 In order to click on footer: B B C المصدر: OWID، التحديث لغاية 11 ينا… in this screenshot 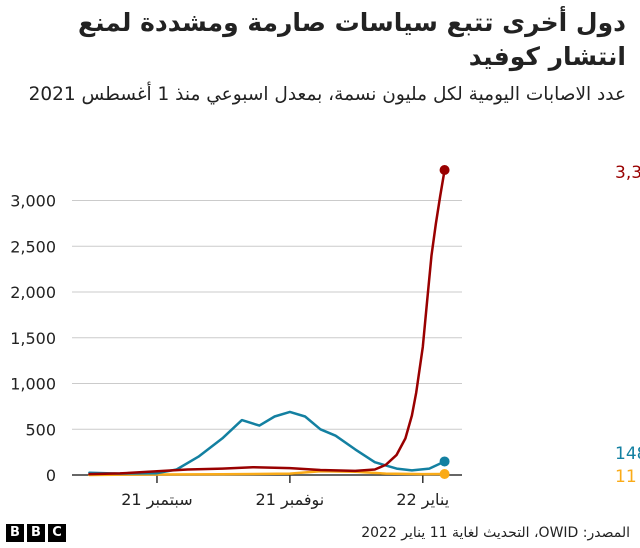, I will do `click(320, 532)`.